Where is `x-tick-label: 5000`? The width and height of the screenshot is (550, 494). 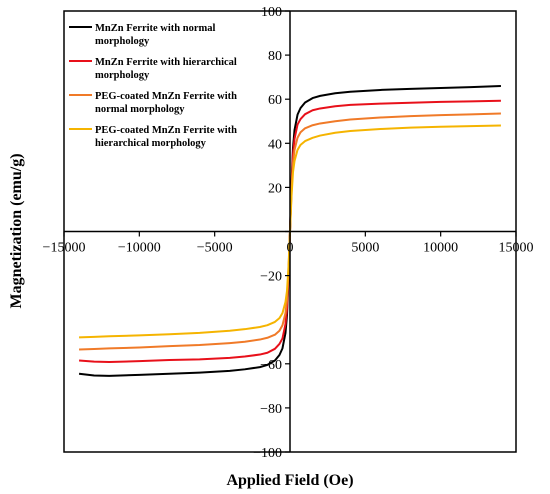
x-tick-label: 5000 is located at coordinates (365, 248).